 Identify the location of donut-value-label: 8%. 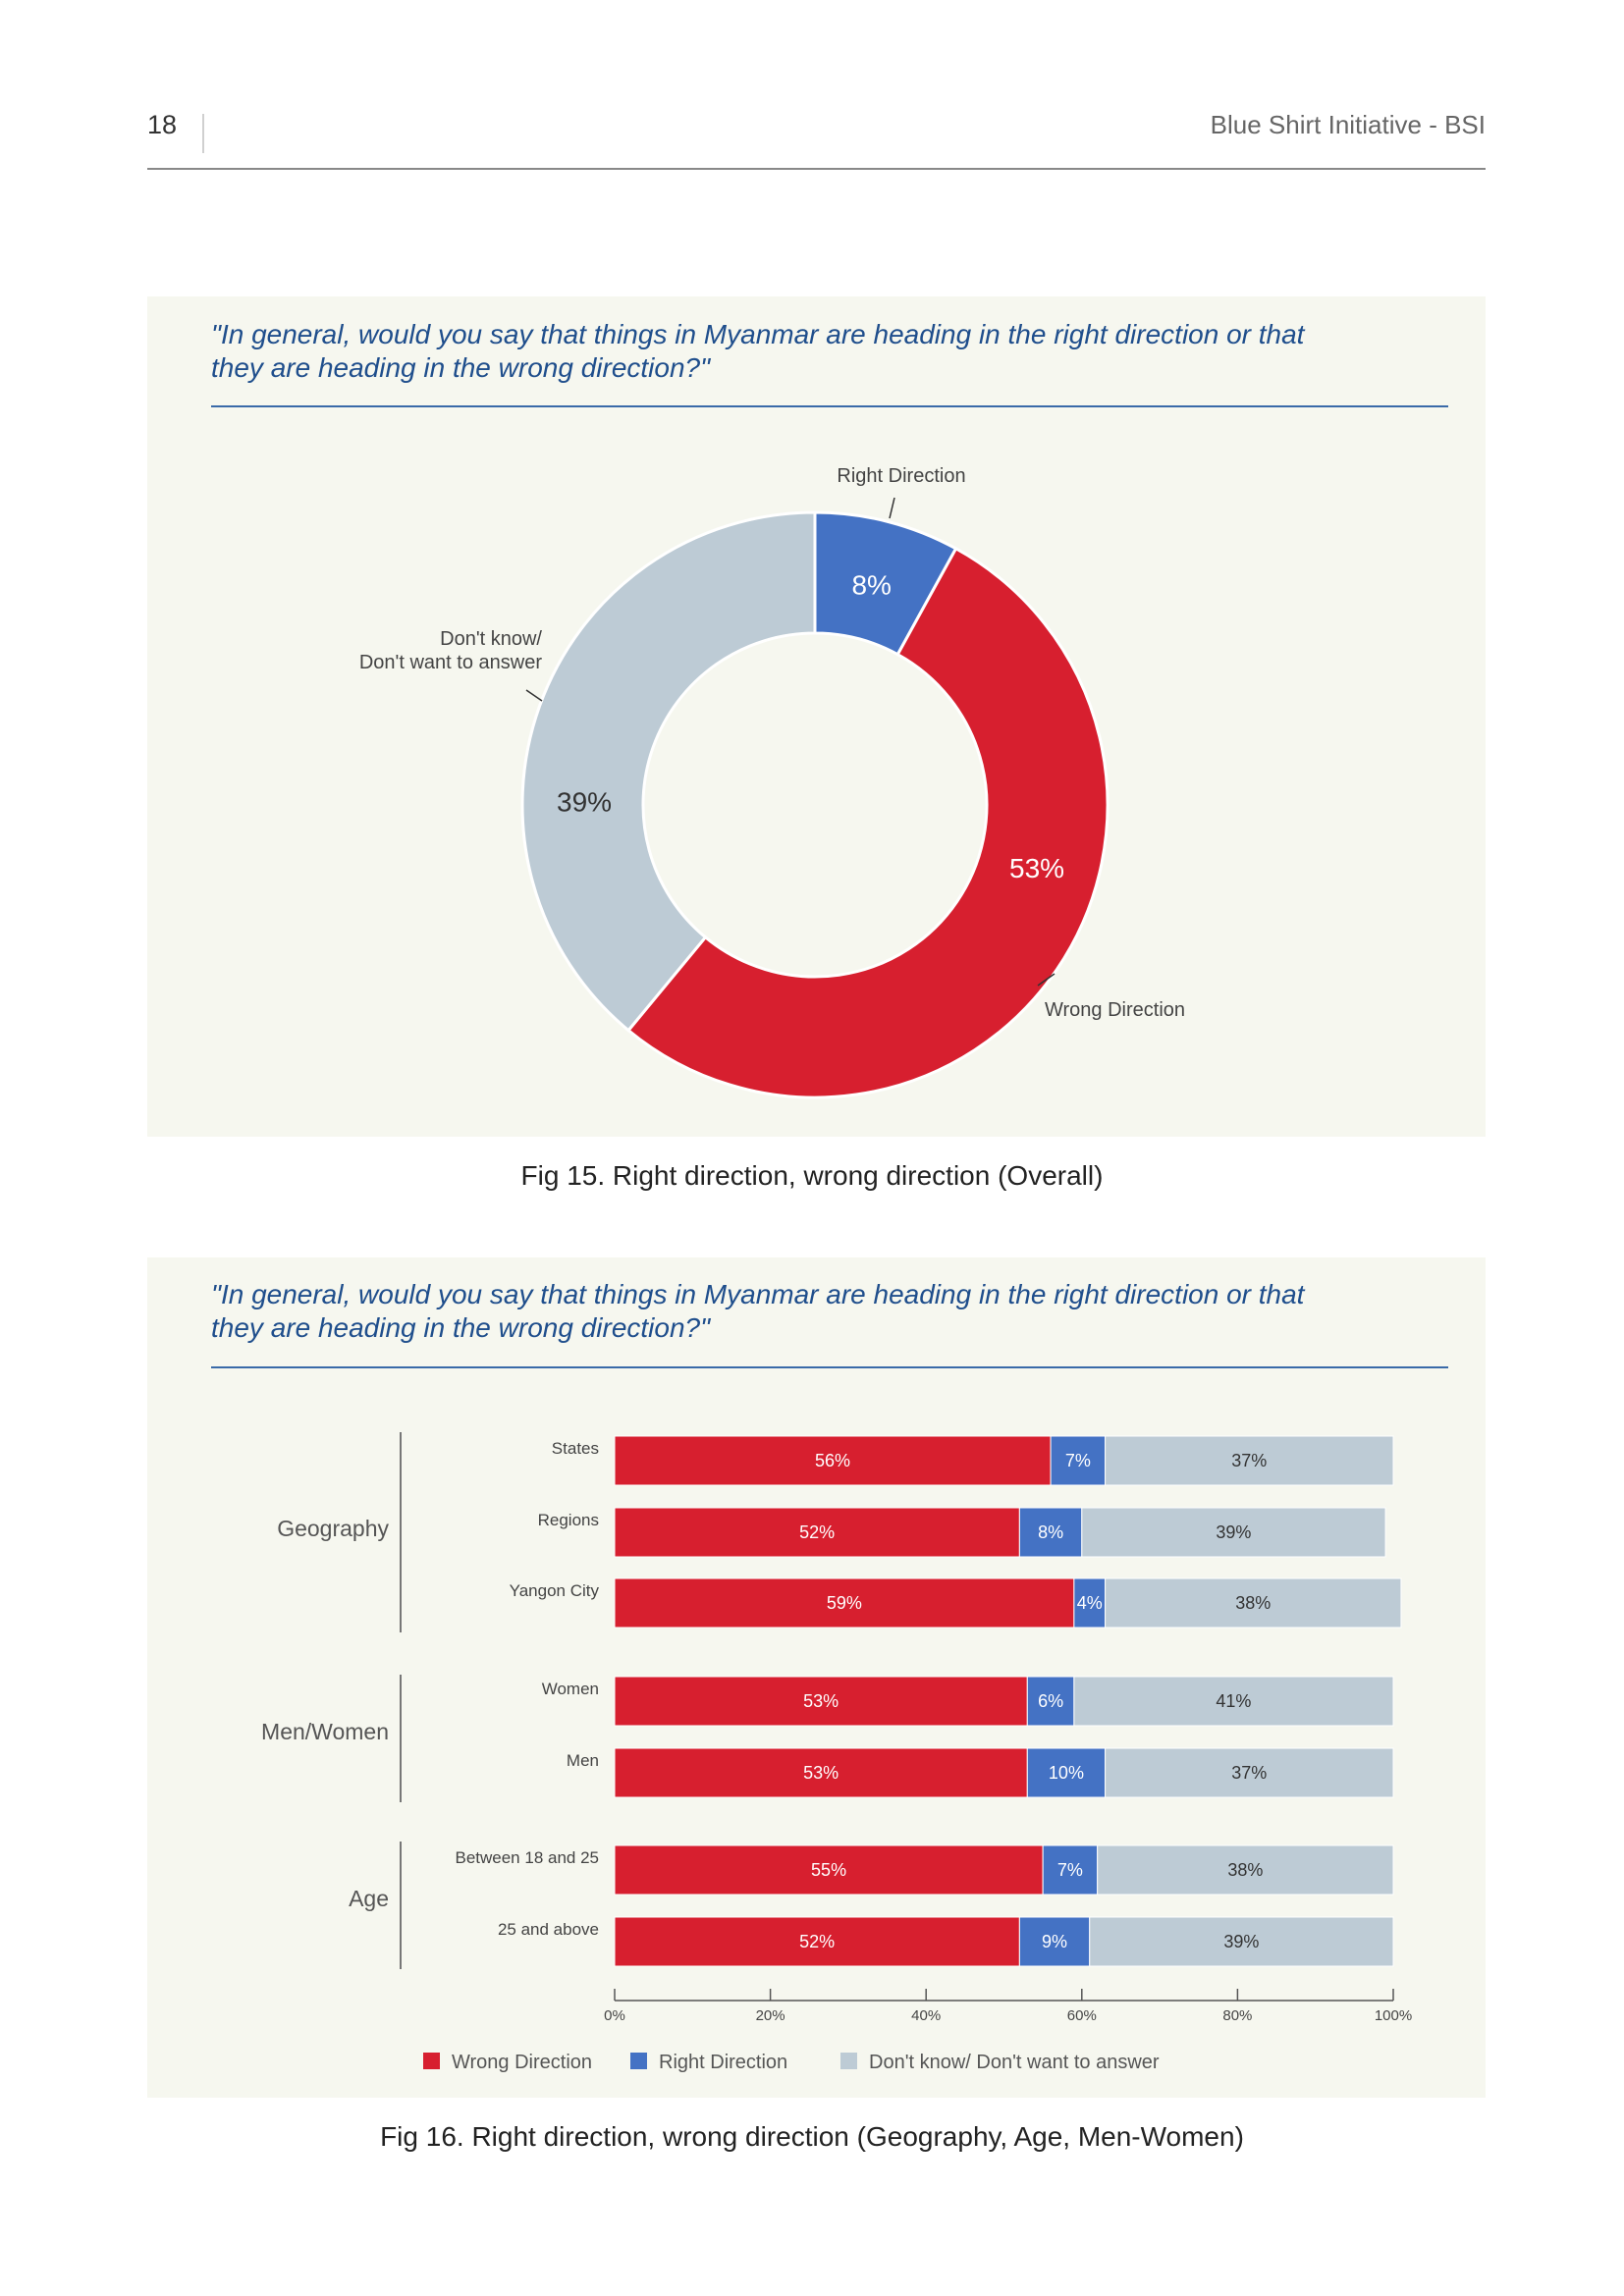
(871, 585).